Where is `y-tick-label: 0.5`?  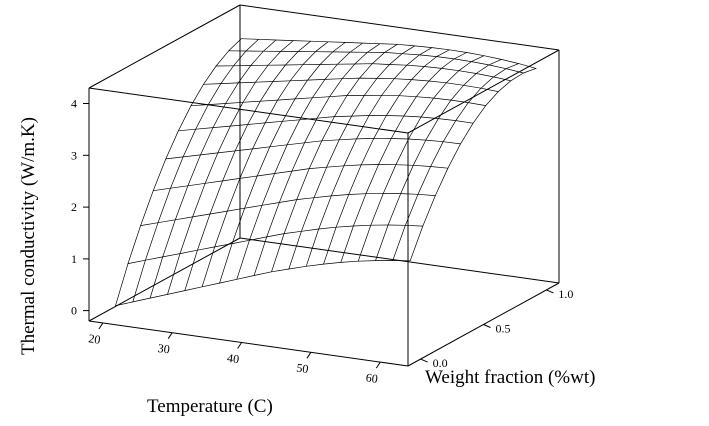
y-tick-label: 0.5 is located at coordinates (503, 329).